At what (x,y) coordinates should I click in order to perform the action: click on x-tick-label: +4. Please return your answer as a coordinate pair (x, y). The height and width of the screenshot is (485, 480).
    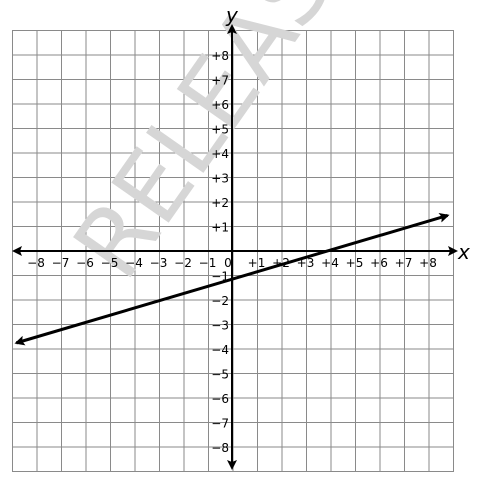
    Looking at the image, I should click on (330, 263).